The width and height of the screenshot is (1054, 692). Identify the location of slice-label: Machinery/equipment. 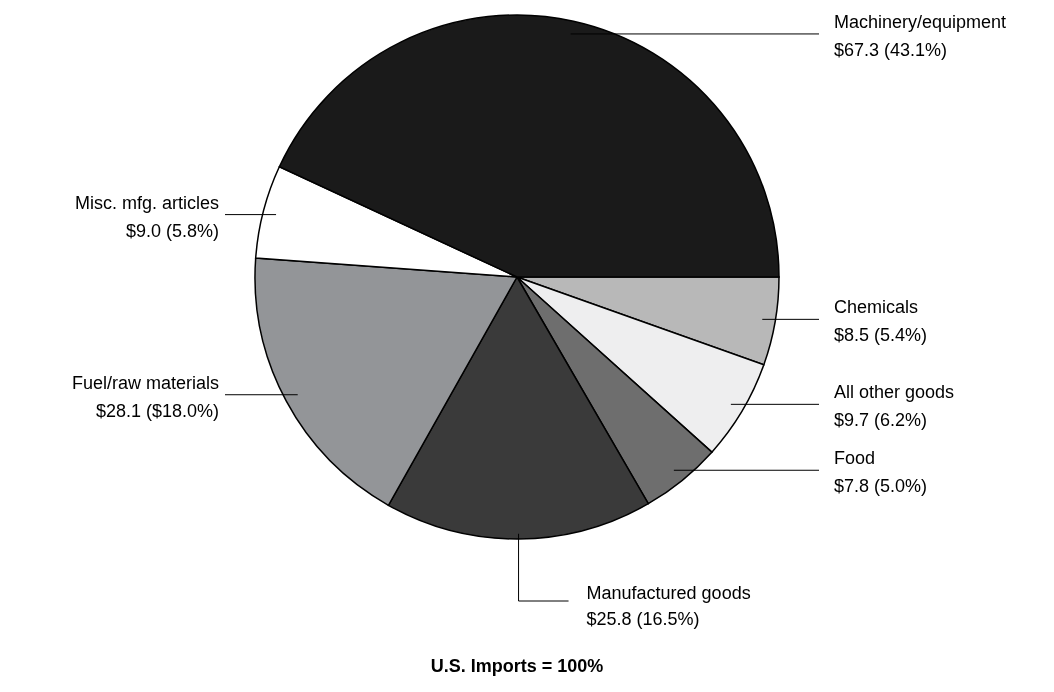
(920, 21).